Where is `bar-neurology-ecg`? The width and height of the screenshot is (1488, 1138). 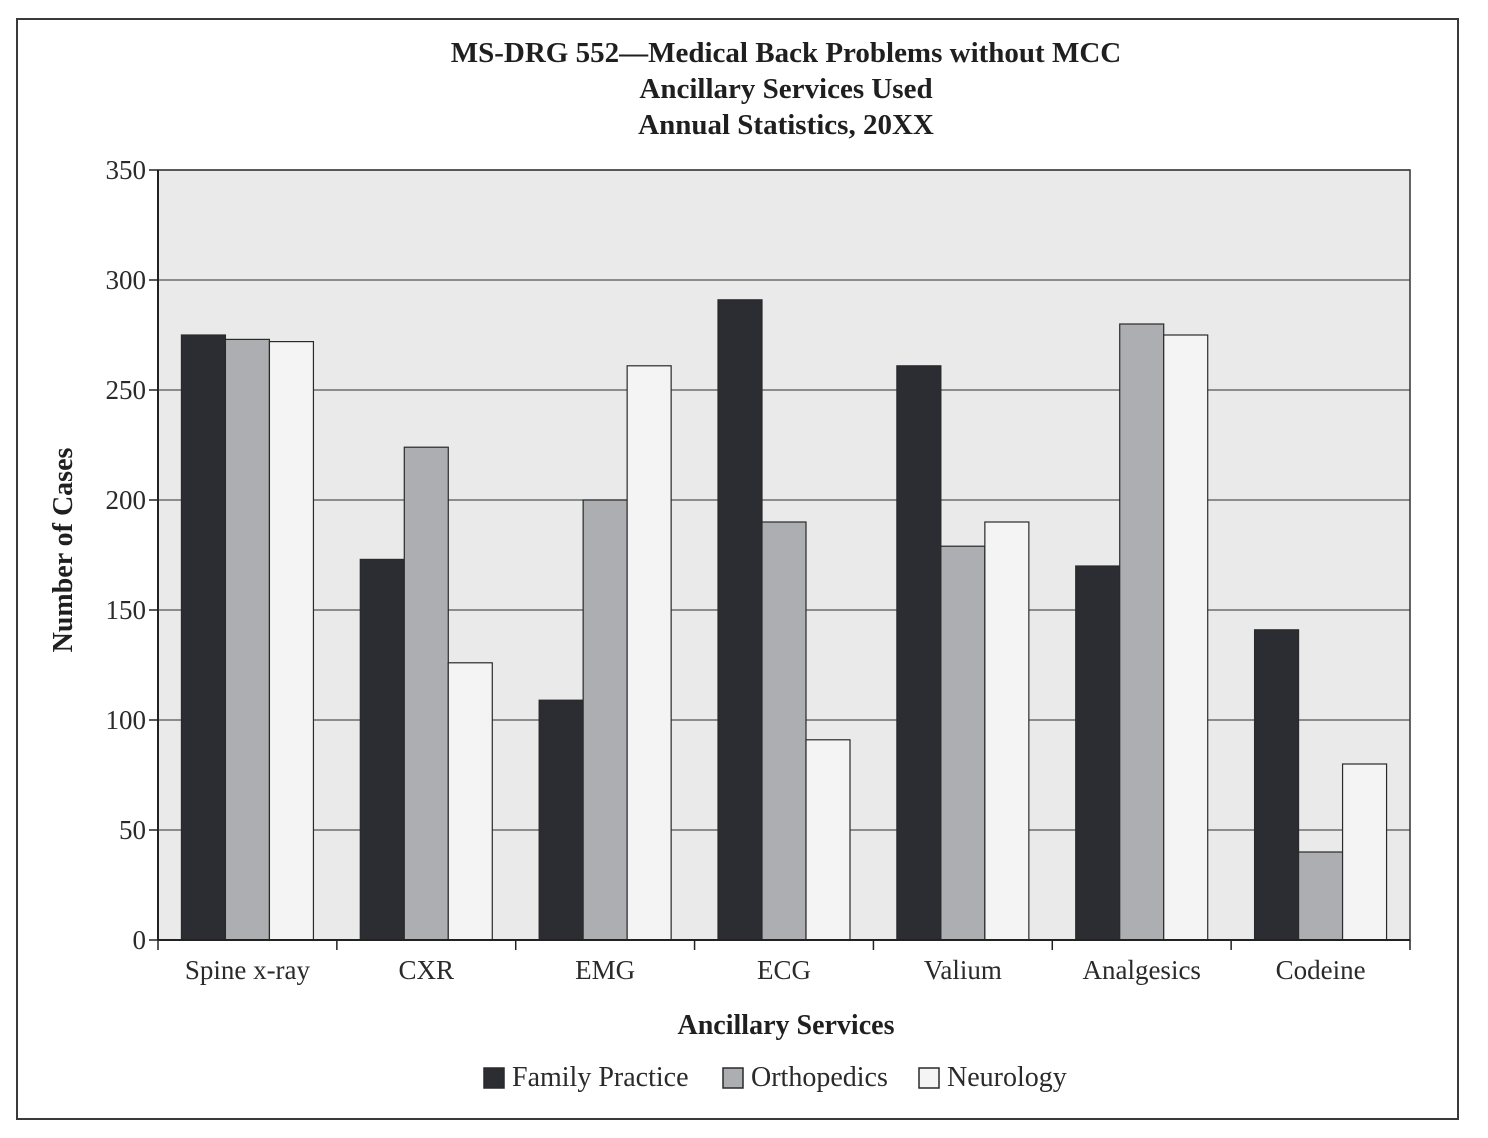 bar-neurology-ecg is located at coordinates (828, 840).